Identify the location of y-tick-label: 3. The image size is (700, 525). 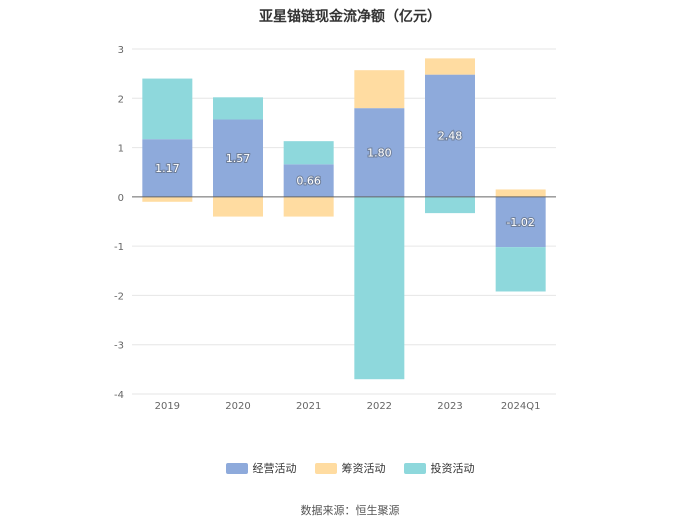
(121, 50).